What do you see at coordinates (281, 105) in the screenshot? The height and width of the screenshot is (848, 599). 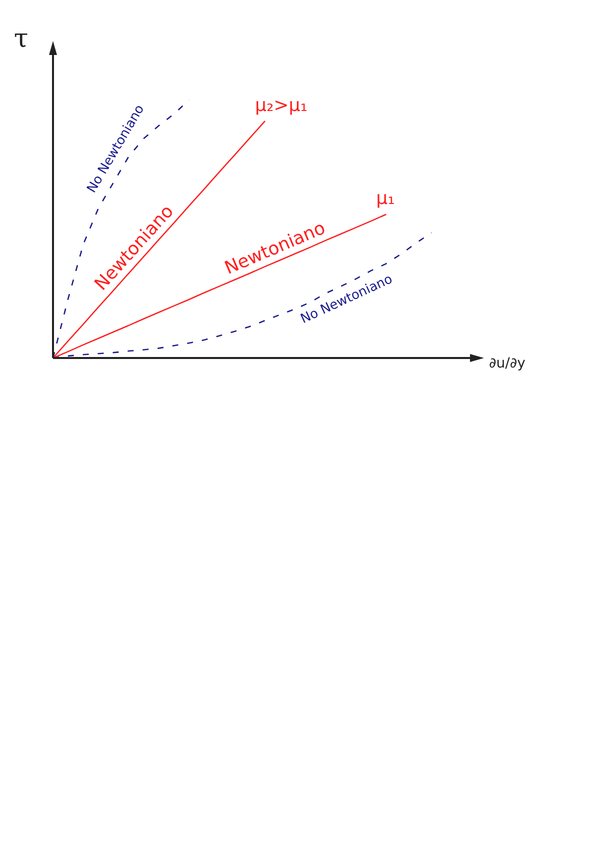 I see `annotation: μ₂>μ₁` at bounding box center [281, 105].